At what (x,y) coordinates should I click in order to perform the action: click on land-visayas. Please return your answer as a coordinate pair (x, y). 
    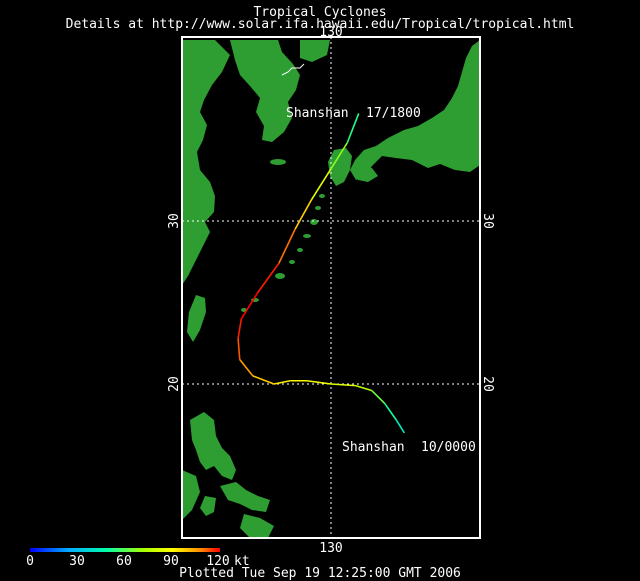
    Looking at the image, I should click on (245, 497).